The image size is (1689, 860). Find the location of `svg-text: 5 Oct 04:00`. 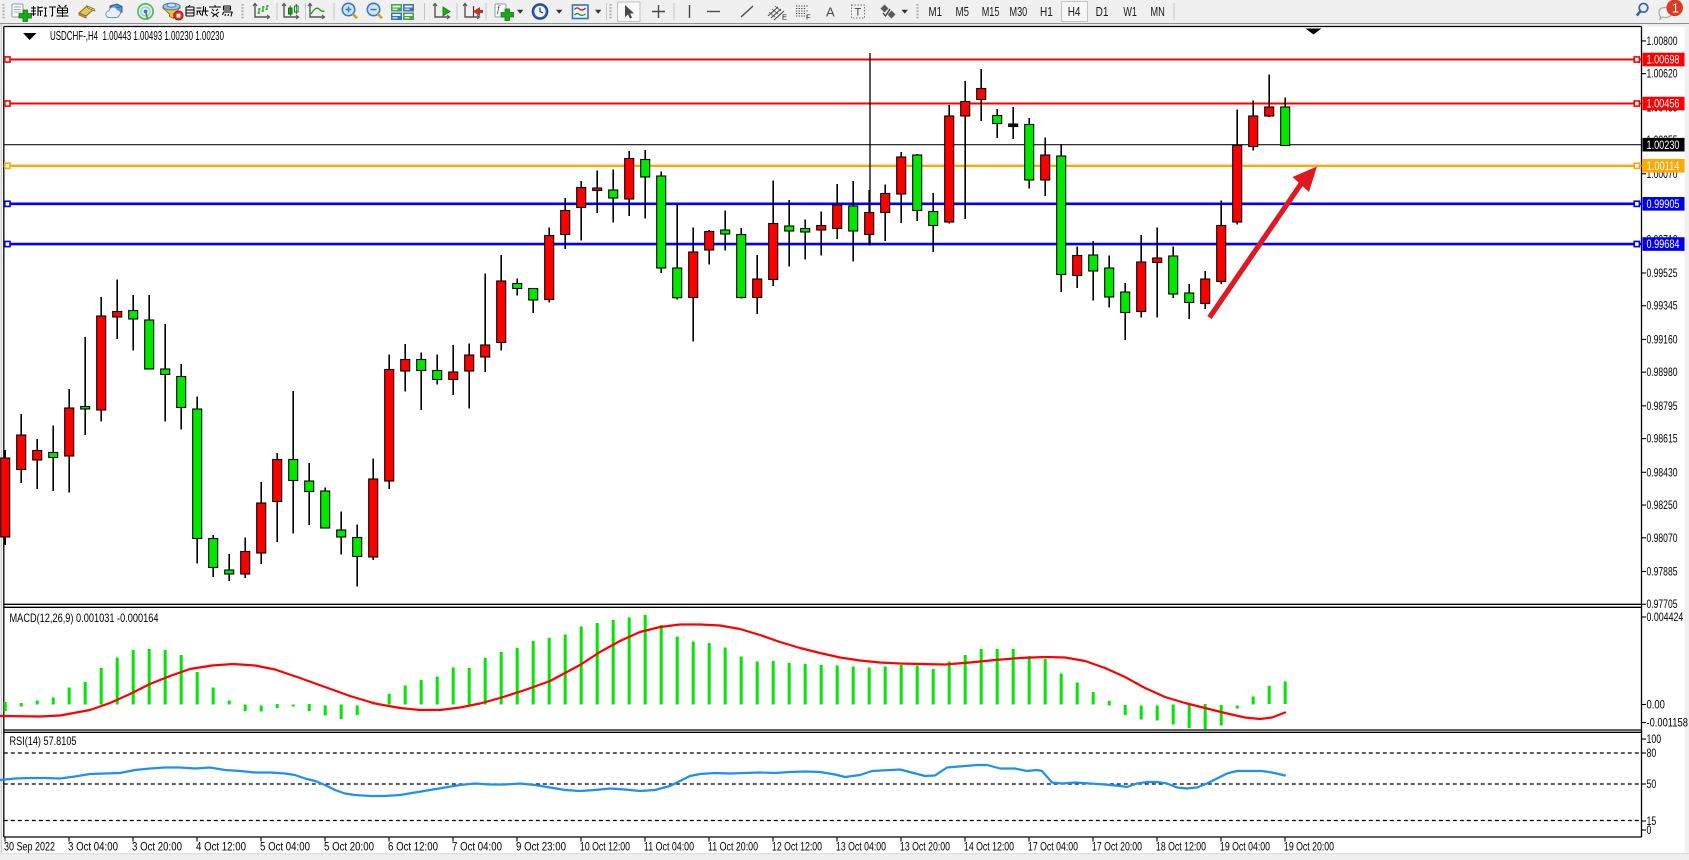

svg-text: 5 Oct 04:00 is located at coordinates (285, 847).